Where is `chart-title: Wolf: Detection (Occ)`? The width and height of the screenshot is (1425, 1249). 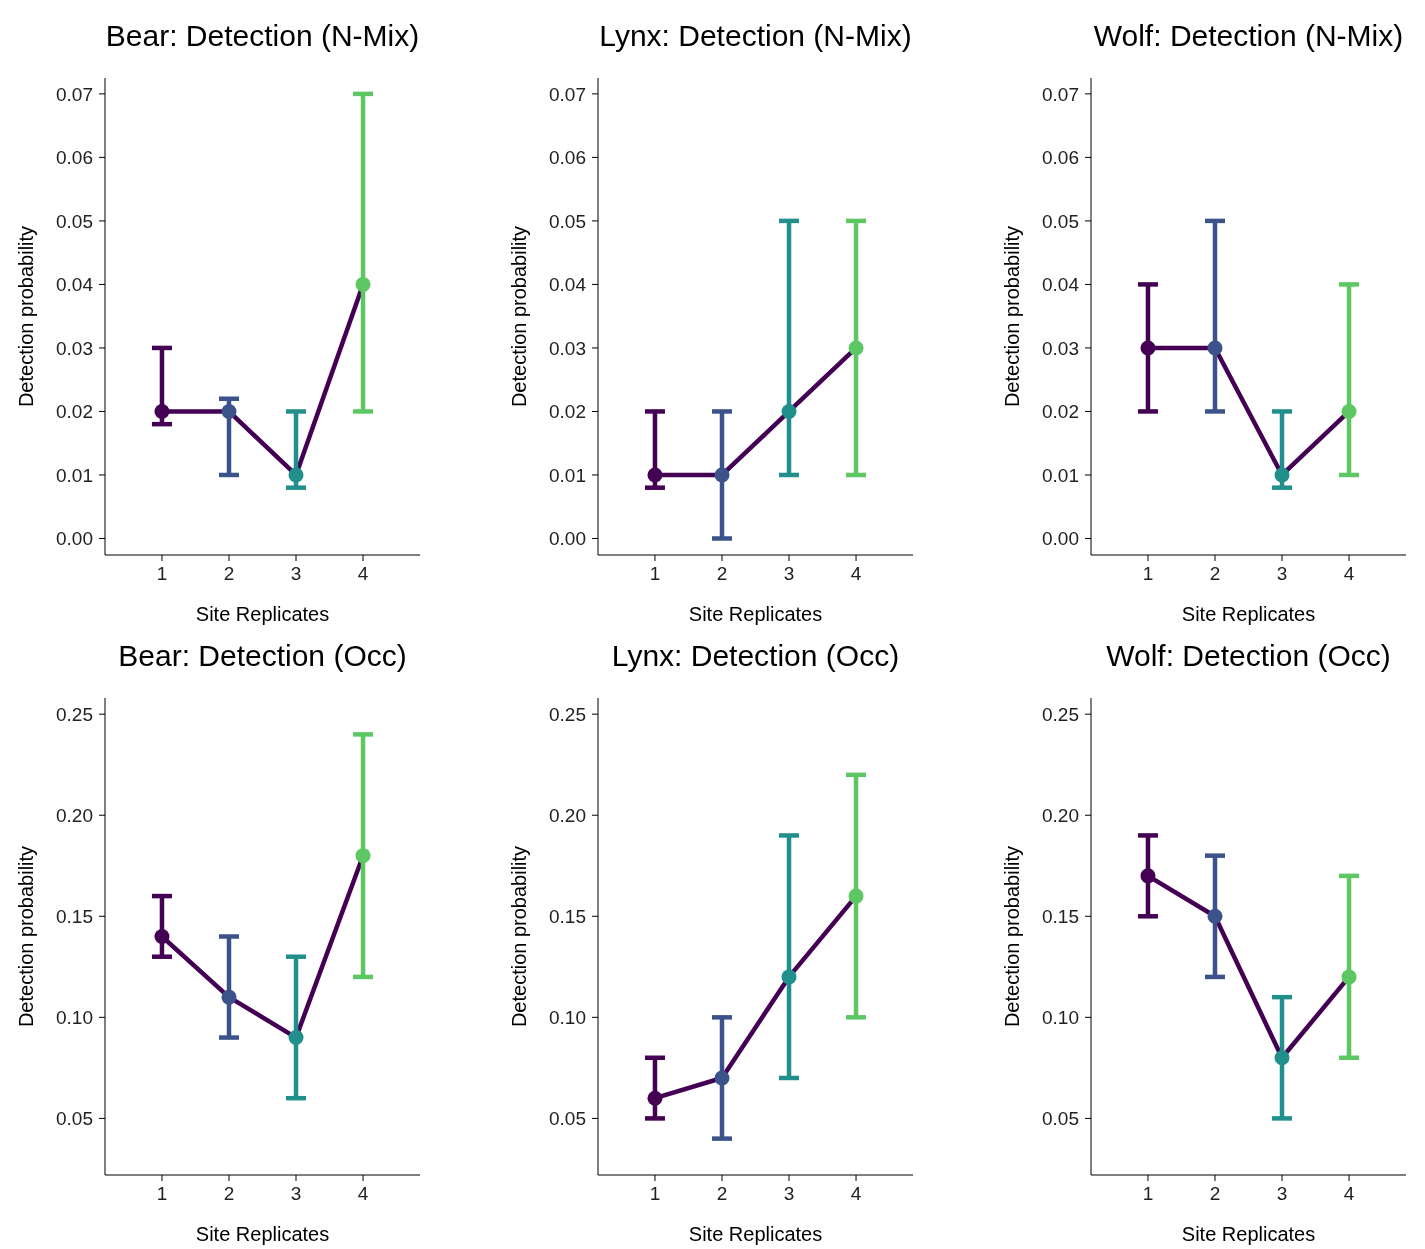 chart-title: Wolf: Detection (Occ) is located at coordinates (1248, 655).